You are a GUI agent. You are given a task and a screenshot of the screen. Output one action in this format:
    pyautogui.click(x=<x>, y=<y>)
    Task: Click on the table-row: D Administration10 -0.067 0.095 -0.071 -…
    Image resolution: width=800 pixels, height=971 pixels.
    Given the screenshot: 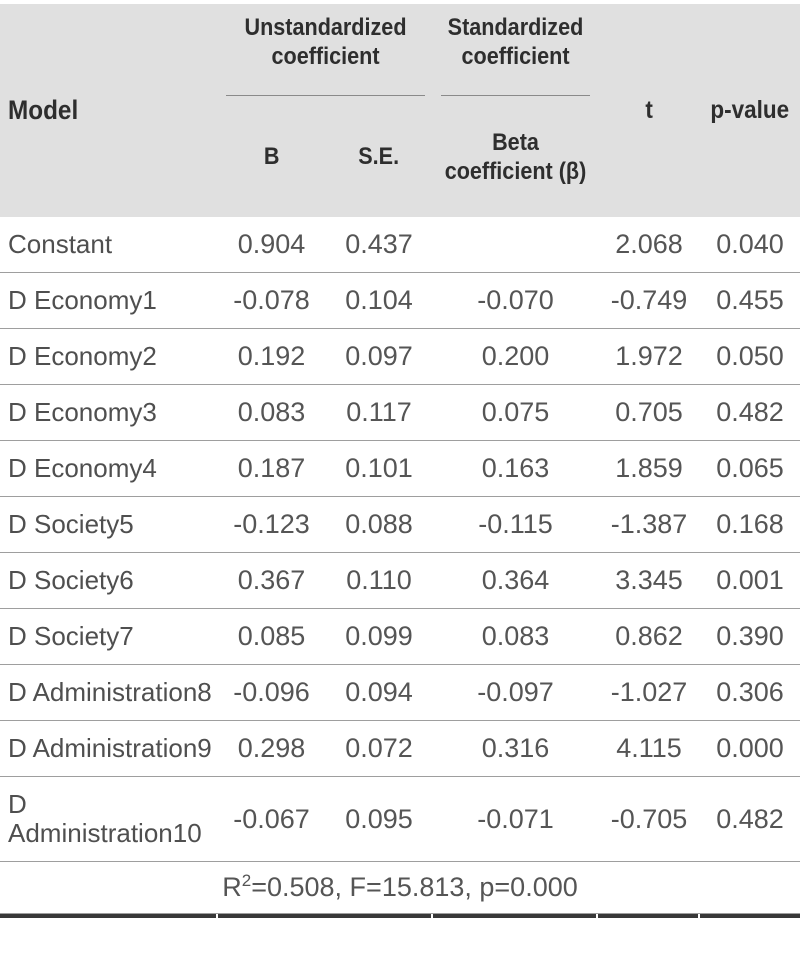 What is the action you would take?
    pyautogui.click(x=400, y=819)
    